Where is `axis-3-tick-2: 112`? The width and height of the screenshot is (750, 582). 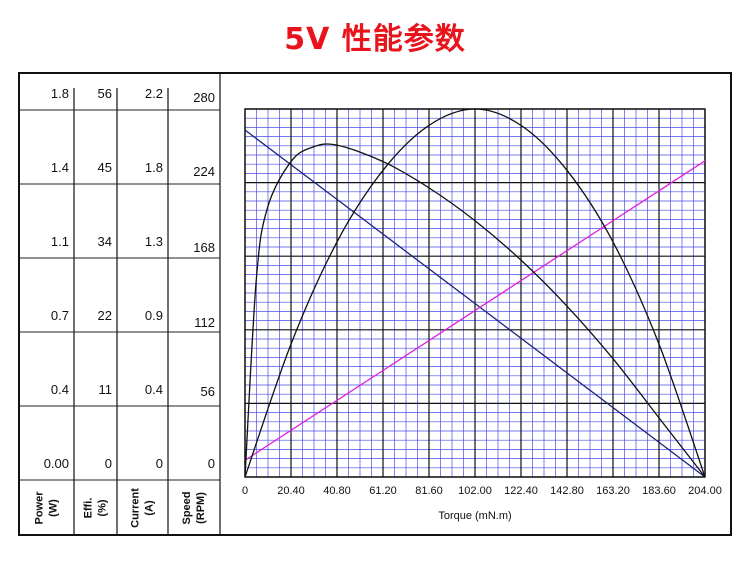 axis-3-tick-2: 112 is located at coordinates (204, 322).